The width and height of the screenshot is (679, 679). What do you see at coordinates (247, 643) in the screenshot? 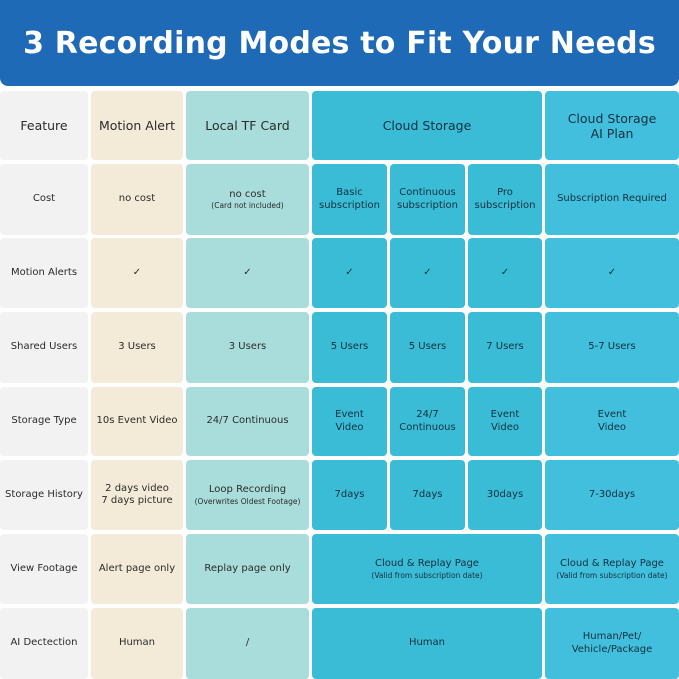
I see `table-cell: /` at bounding box center [247, 643].